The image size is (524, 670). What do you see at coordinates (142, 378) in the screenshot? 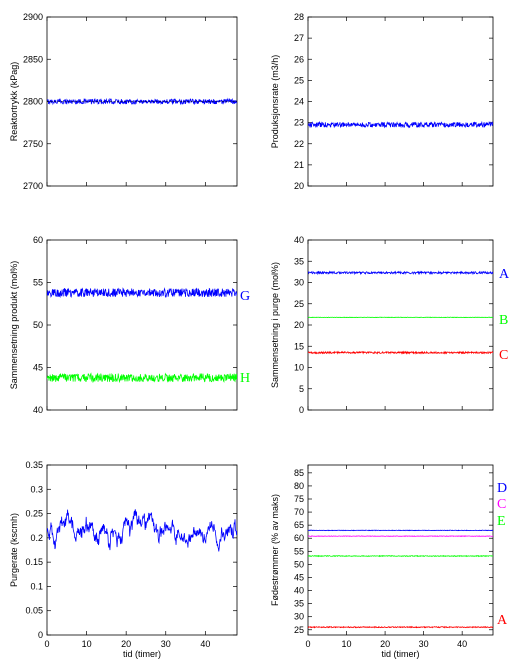
I see `series-line-H` at bounding box center [142, 378].